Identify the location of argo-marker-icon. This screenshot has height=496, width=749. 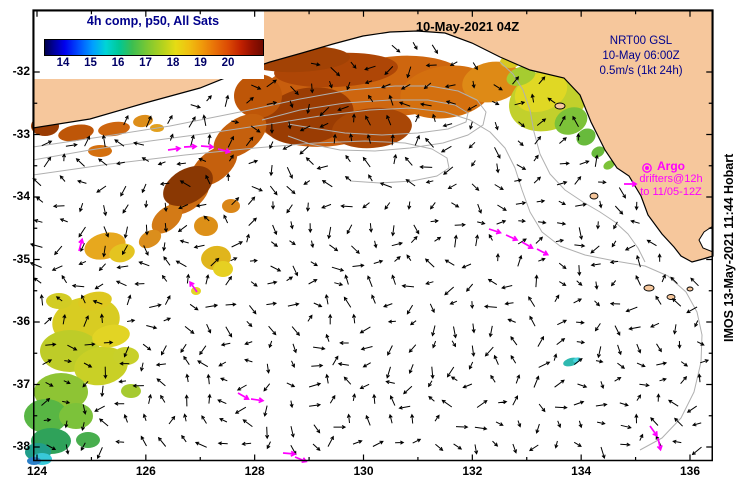
(647, 168).